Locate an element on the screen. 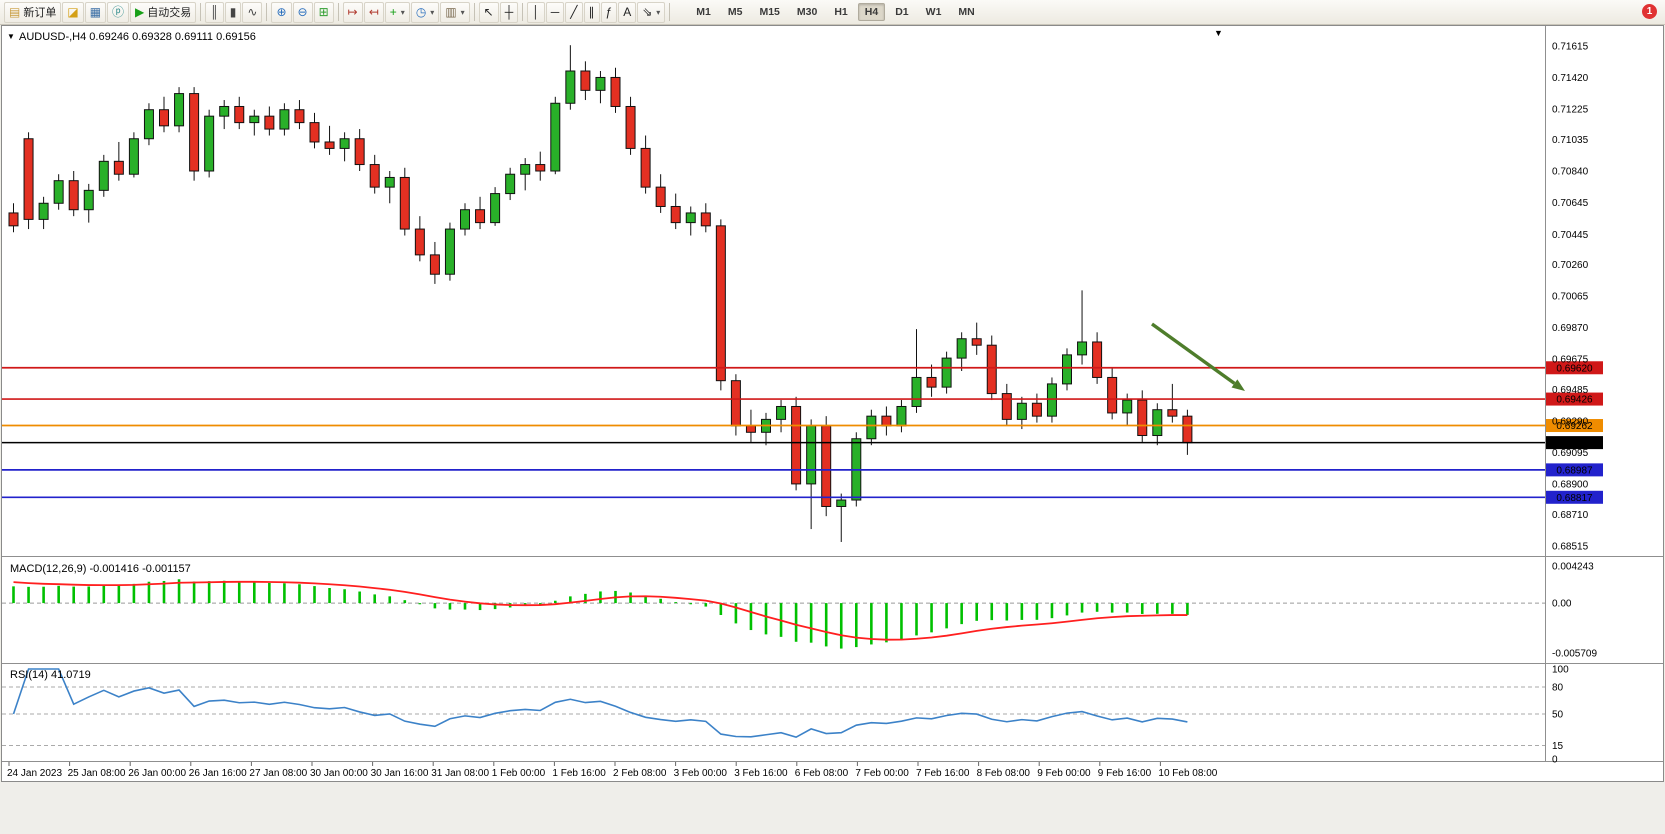 This screenshot has width=1665, height=834. trend-arrow-head is located at coordinates (1238, 385).